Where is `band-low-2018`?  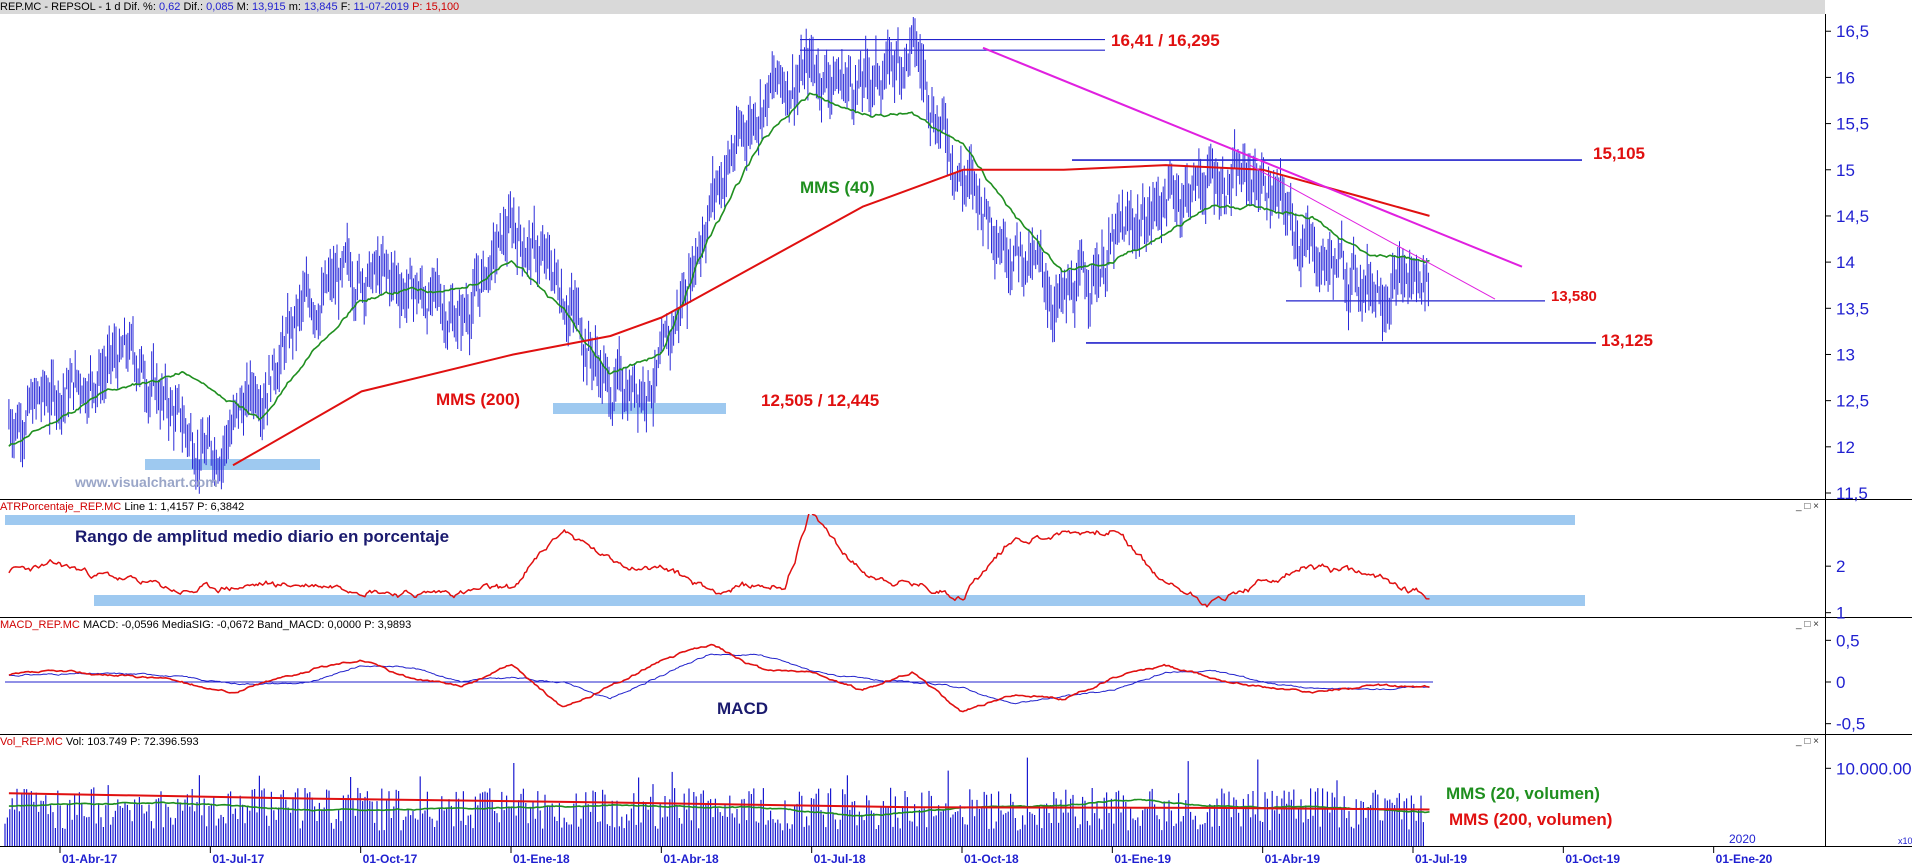
band-low-2018 is located at coordinates (639, 408).